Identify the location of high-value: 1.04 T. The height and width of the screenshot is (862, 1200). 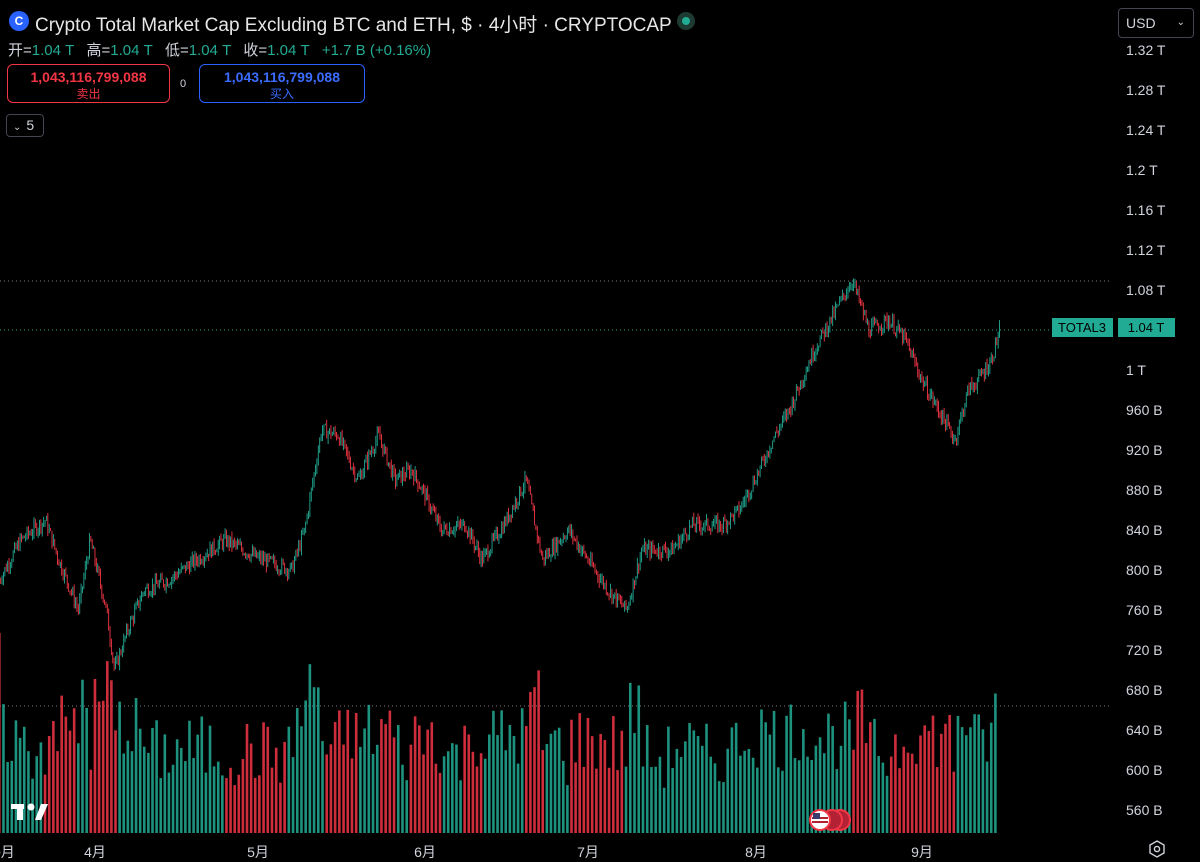
(131, 50).